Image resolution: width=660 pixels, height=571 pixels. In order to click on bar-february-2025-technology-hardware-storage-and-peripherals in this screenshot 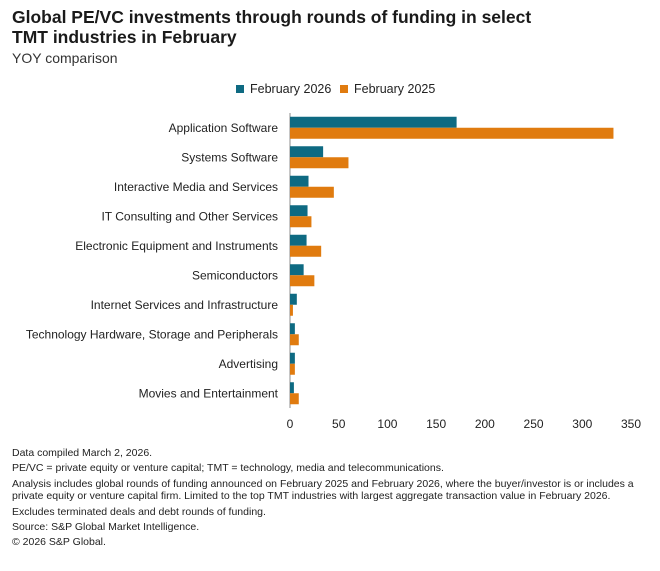, I will do `click(294, 340)`.